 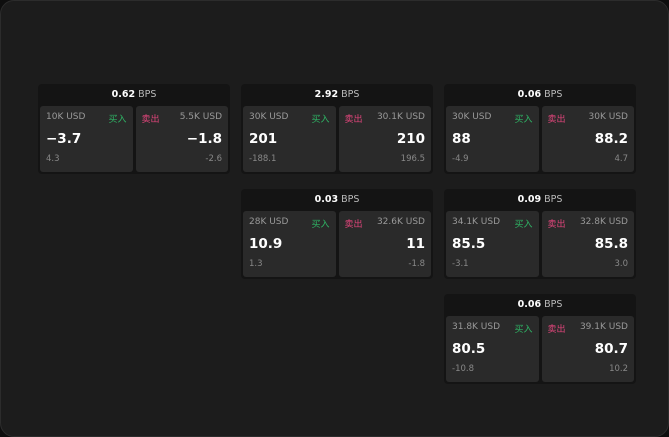 I want to click on sell-tile: 卖出 39.1K USD 80.7 10.2, so click(x=587, y=349).